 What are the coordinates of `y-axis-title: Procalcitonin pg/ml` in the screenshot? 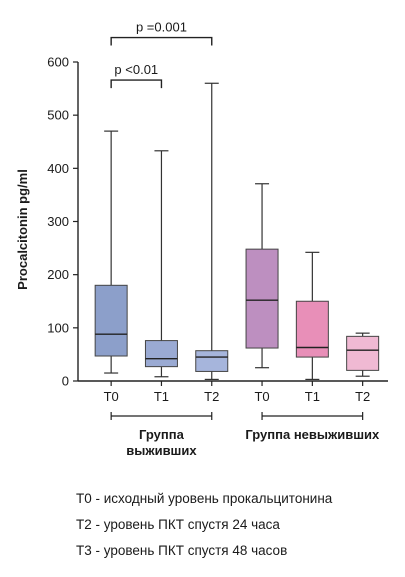 It's located at (22, 229).